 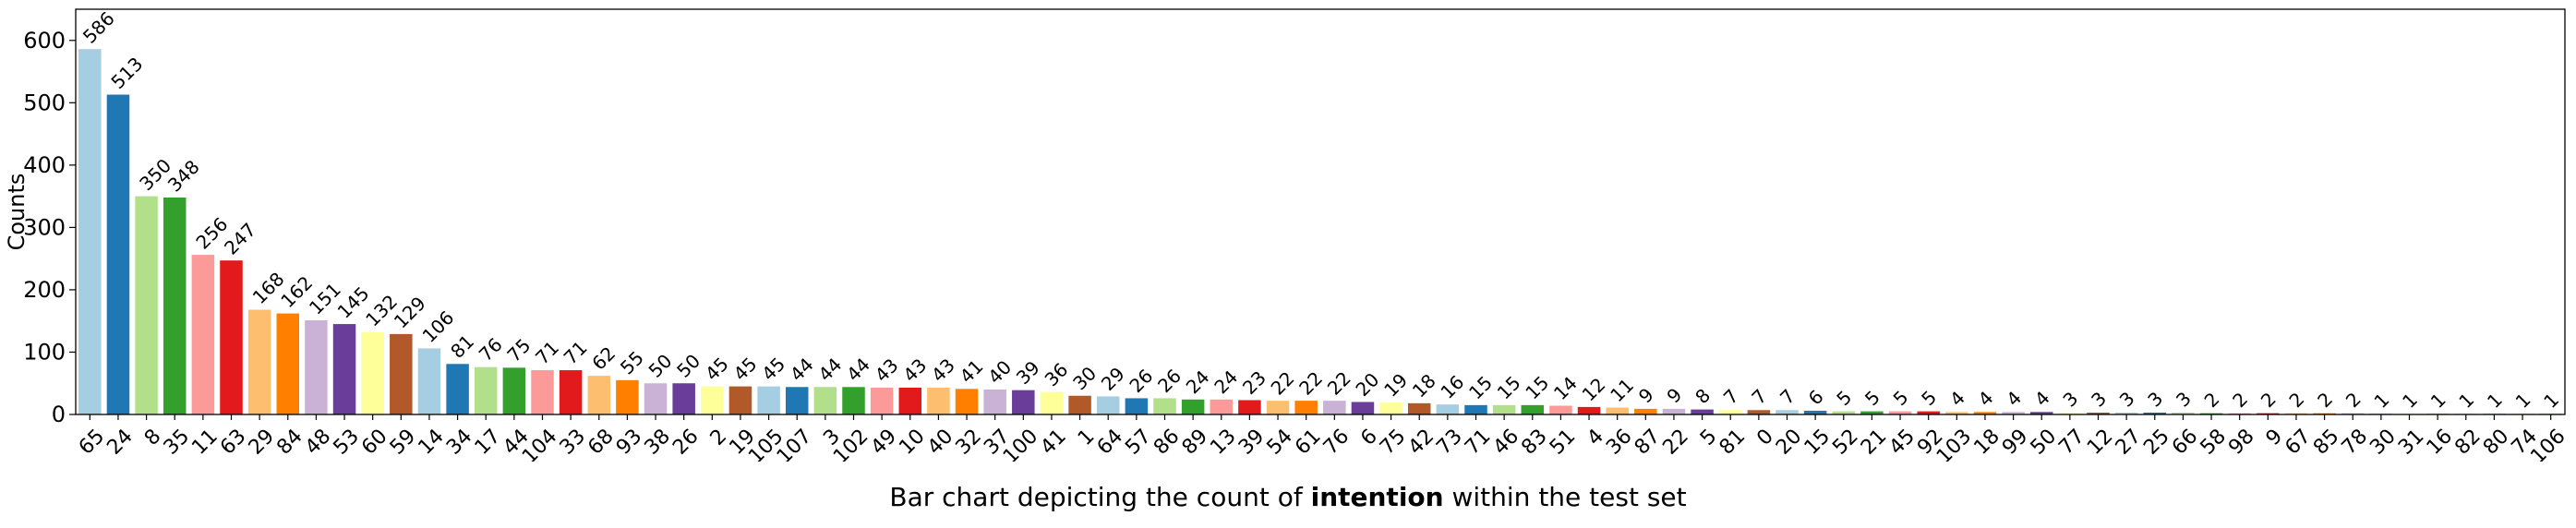 I want to click on bar-value-label: 8, so click(x=1703, y=396).